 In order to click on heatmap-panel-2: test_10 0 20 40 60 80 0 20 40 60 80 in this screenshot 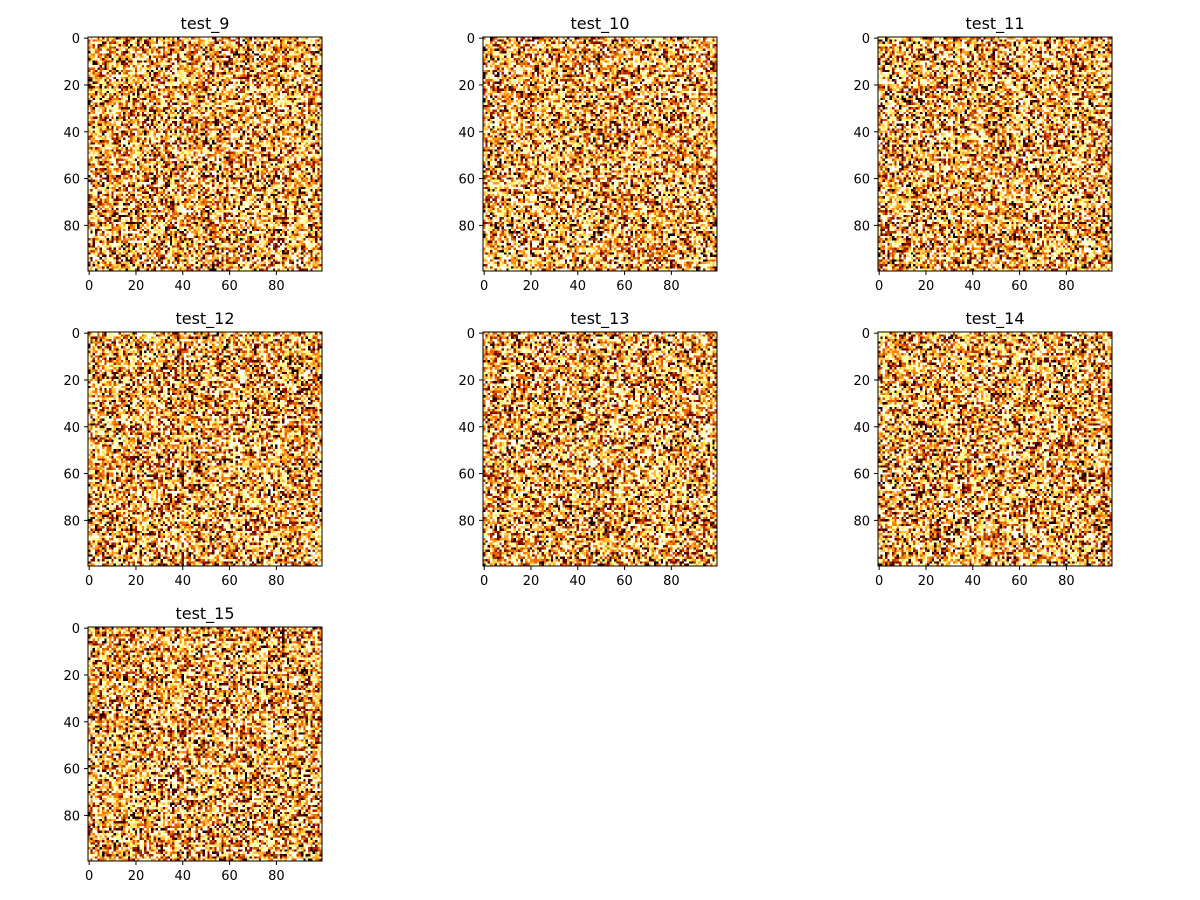, I will do `click(588, 154)`.